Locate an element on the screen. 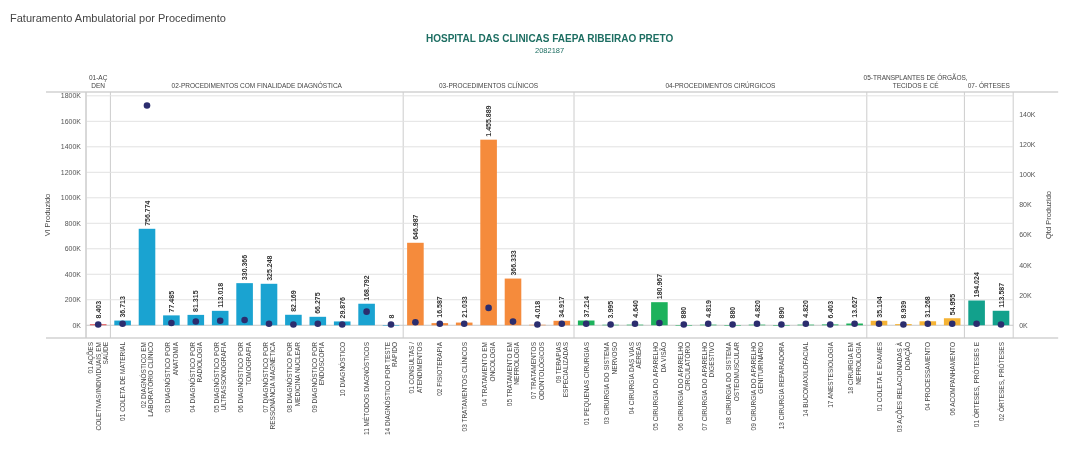 This screenshot has height=476, width=1069. chart-subtitle: HOSPITAL DAS CLINICAS FAEPA RIBEIRAO PRETO is located at coordinates (549, 38).